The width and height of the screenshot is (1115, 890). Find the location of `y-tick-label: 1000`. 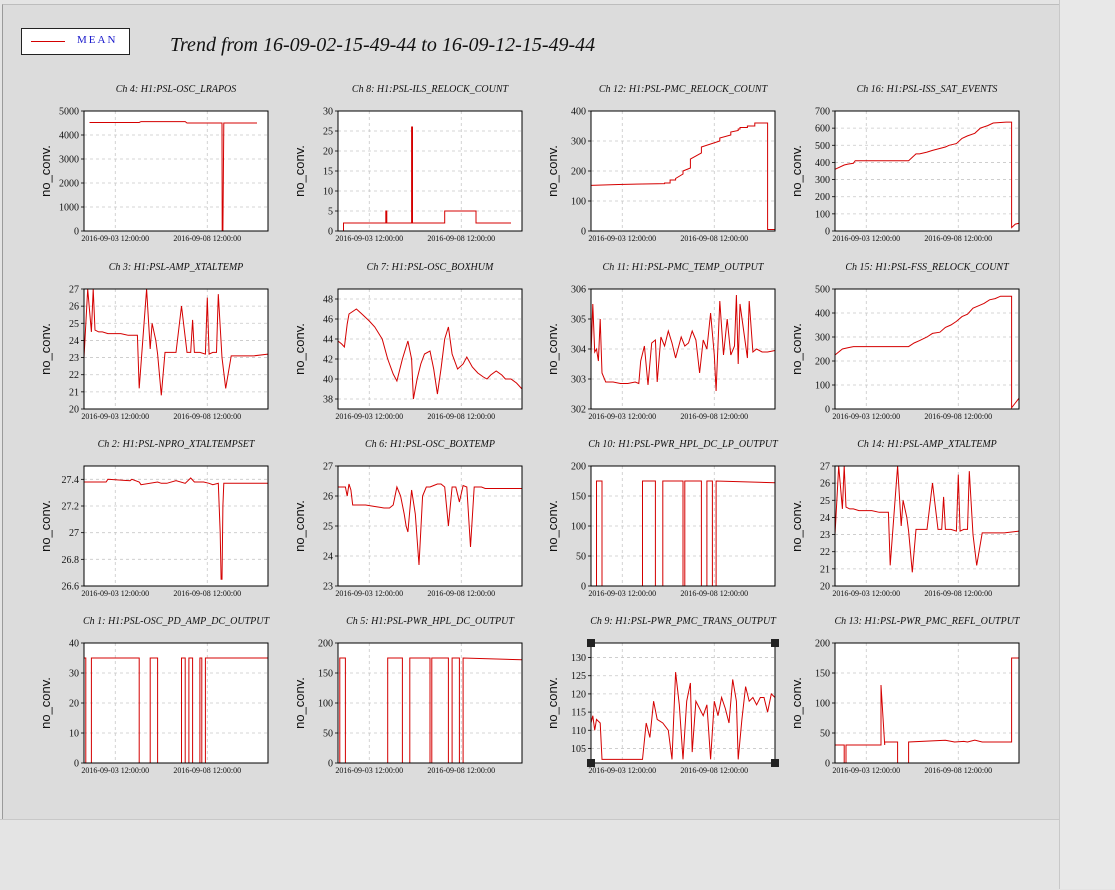

y-tick-label: 1000 is located at coordinates (69, 208).